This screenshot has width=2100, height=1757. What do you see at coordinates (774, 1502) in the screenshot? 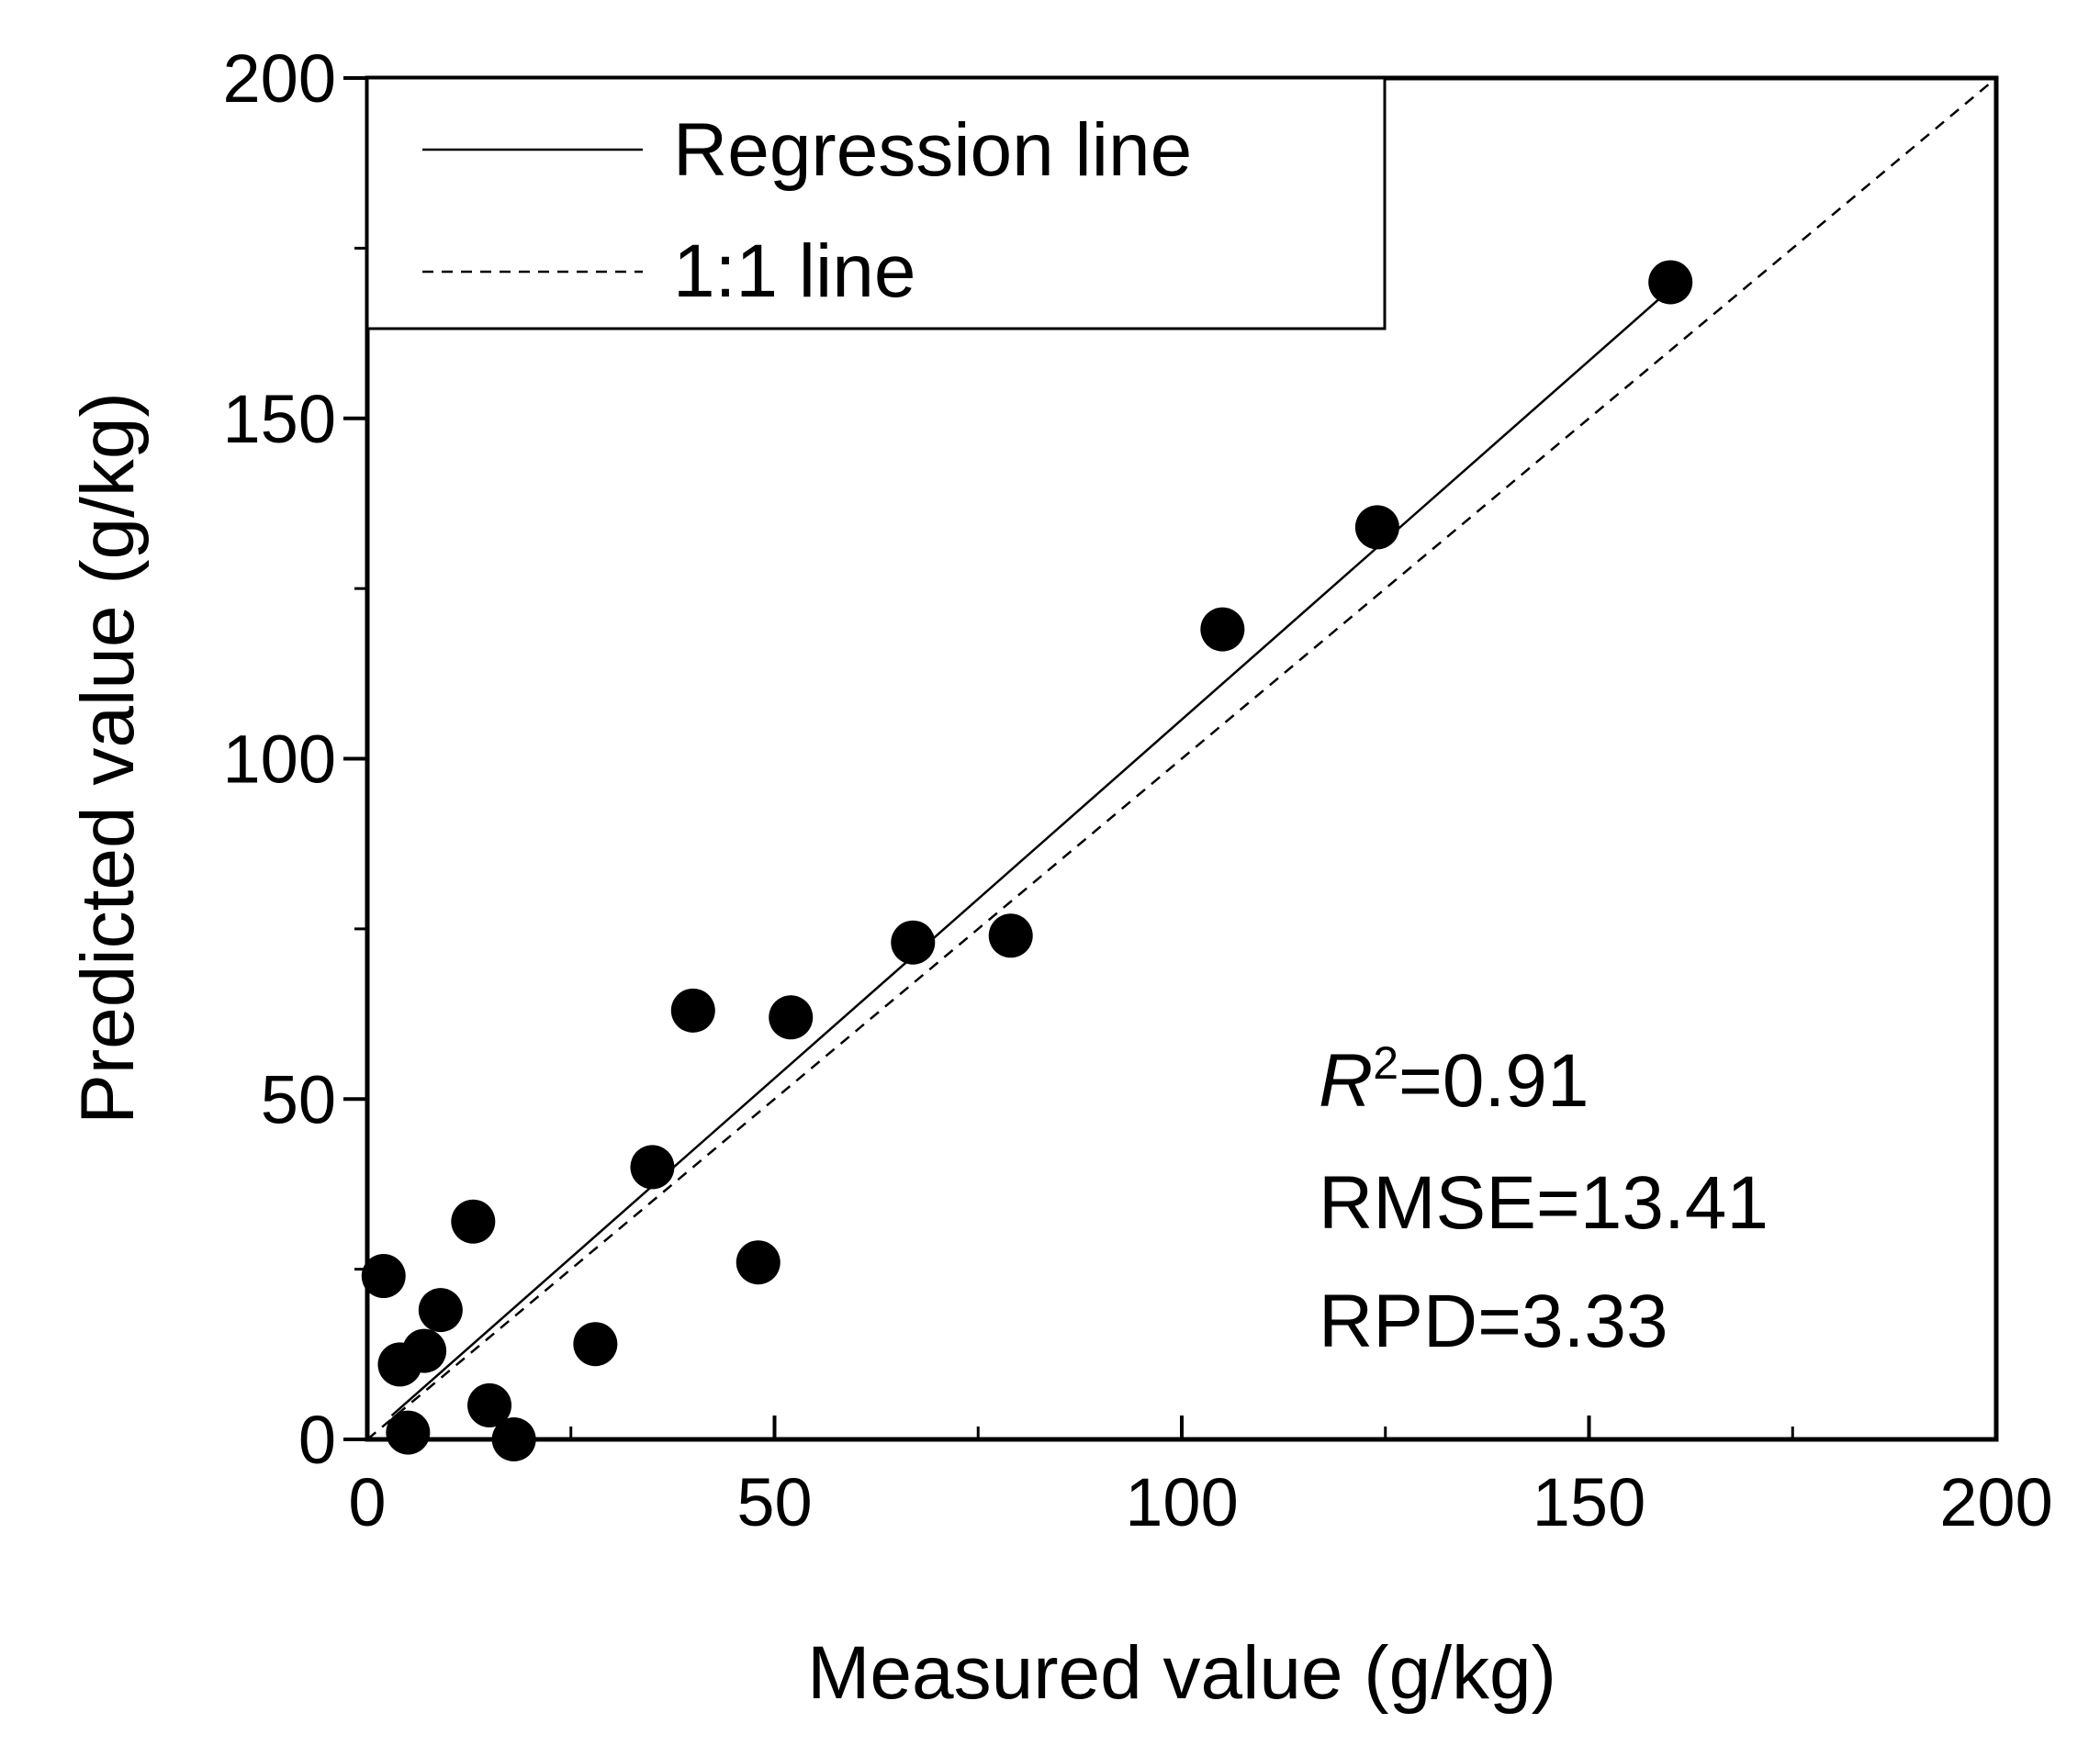
I see `x-tick-label: 50` at bounding box center [774, 1502].